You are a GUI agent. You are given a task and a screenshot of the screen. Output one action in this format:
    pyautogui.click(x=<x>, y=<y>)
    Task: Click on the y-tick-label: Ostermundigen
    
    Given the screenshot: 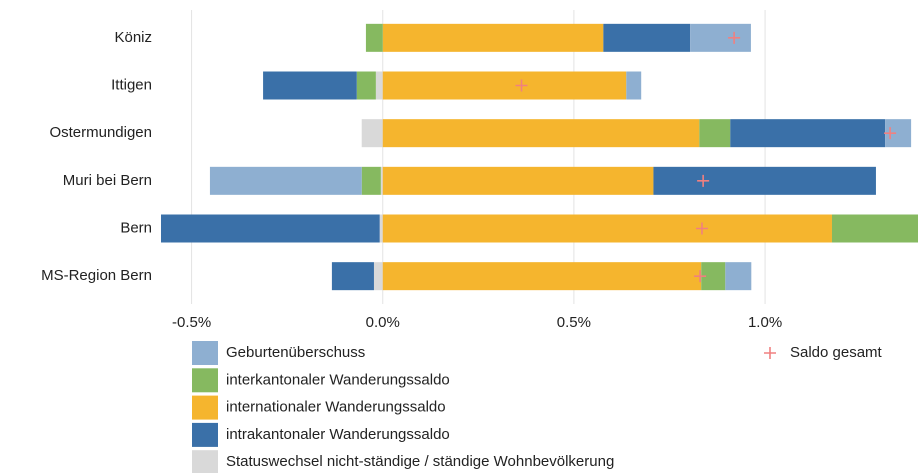 What is the action you would take?
    pyautogui.click(x=100, y=132)
    